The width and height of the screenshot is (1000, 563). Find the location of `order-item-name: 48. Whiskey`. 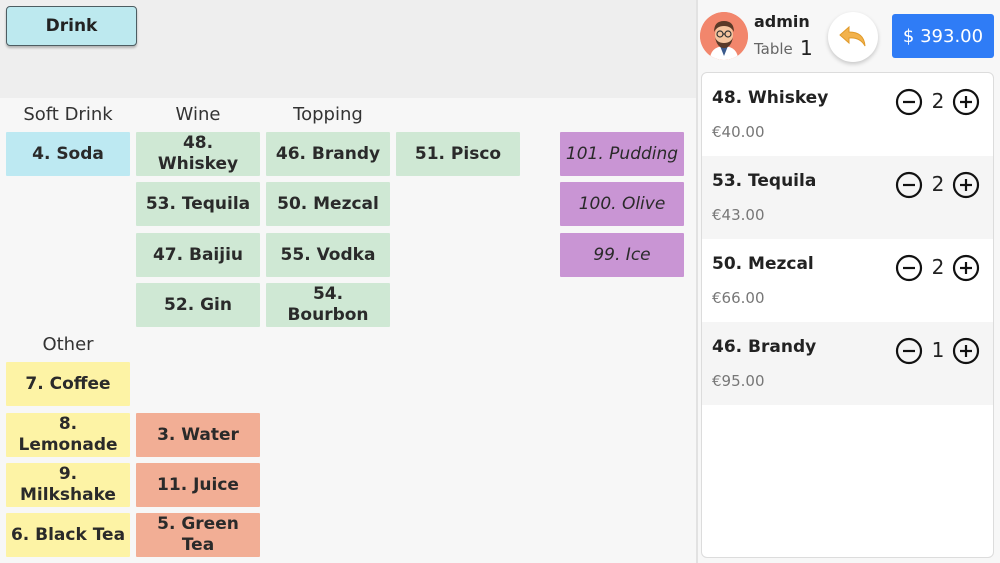

order-item-name: 48. Whiskey is located at coordinates (770, 98).